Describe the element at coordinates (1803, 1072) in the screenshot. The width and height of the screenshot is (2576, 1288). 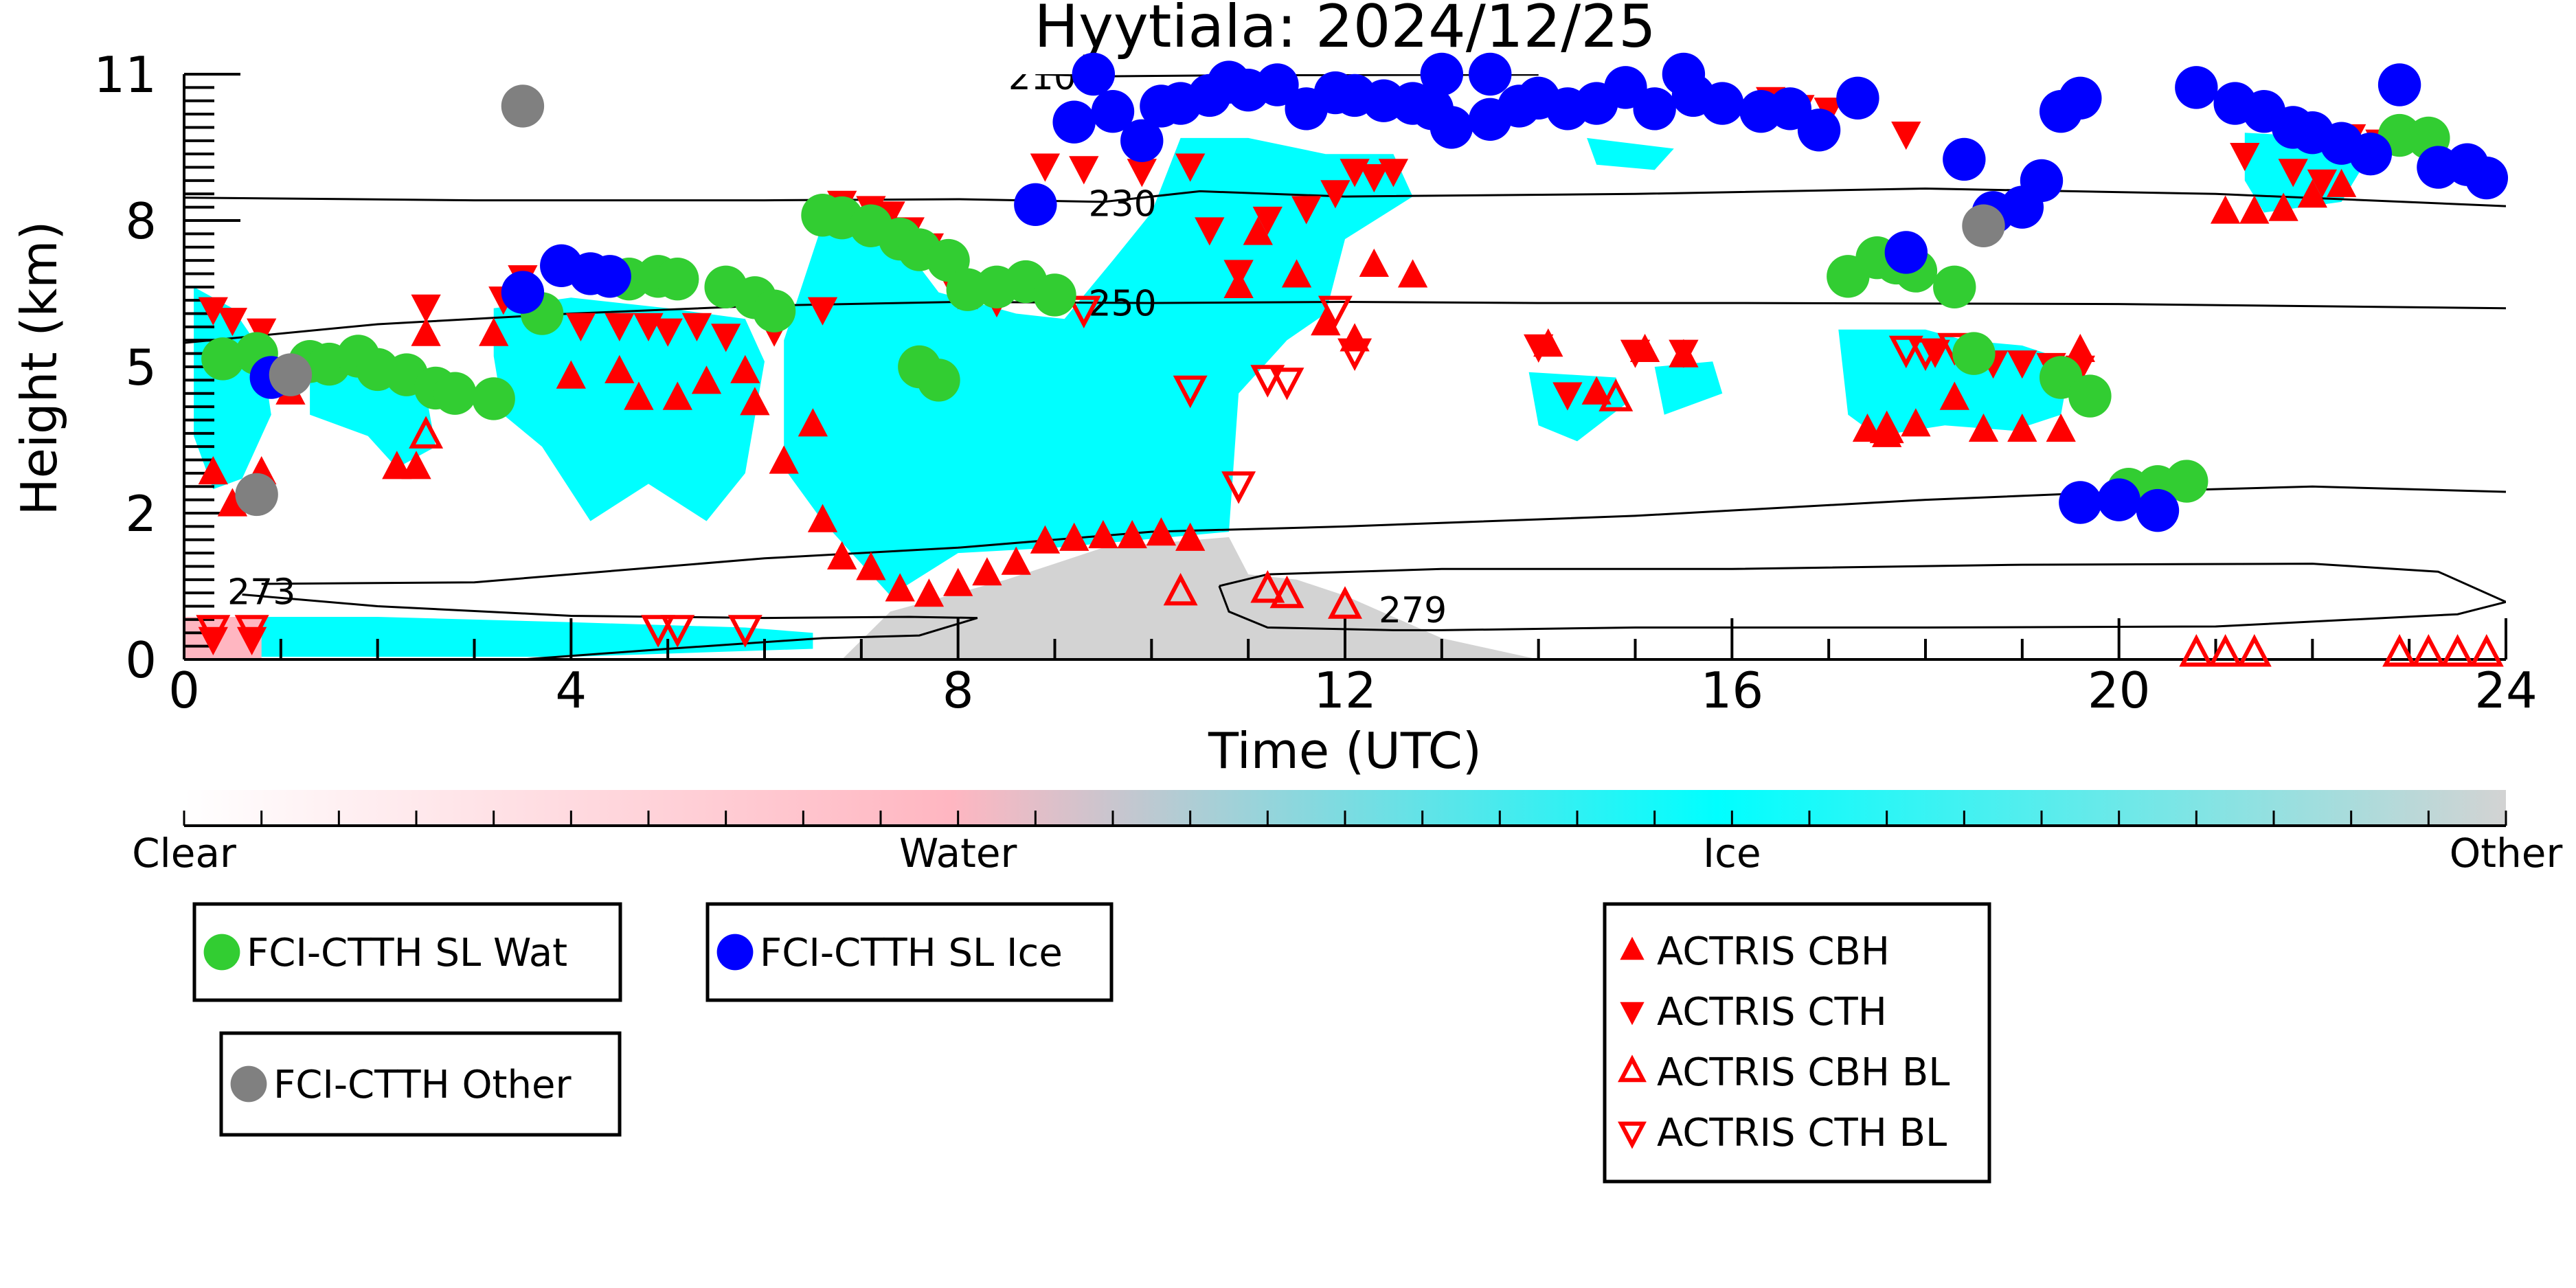
I see `legend-label: ACTRIS CBH BL` at that location.